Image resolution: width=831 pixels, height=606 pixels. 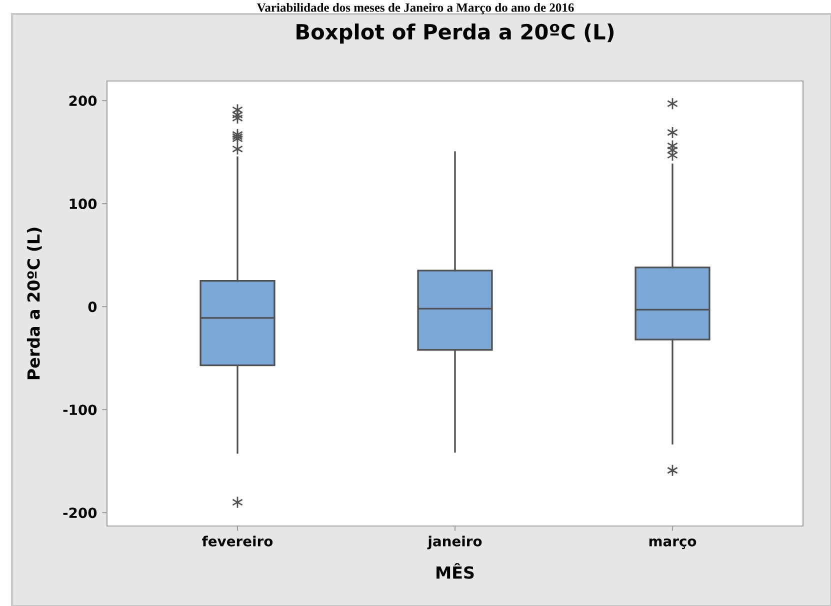 I want to click on y-tick-label: -100, so click(x=80, y=410).